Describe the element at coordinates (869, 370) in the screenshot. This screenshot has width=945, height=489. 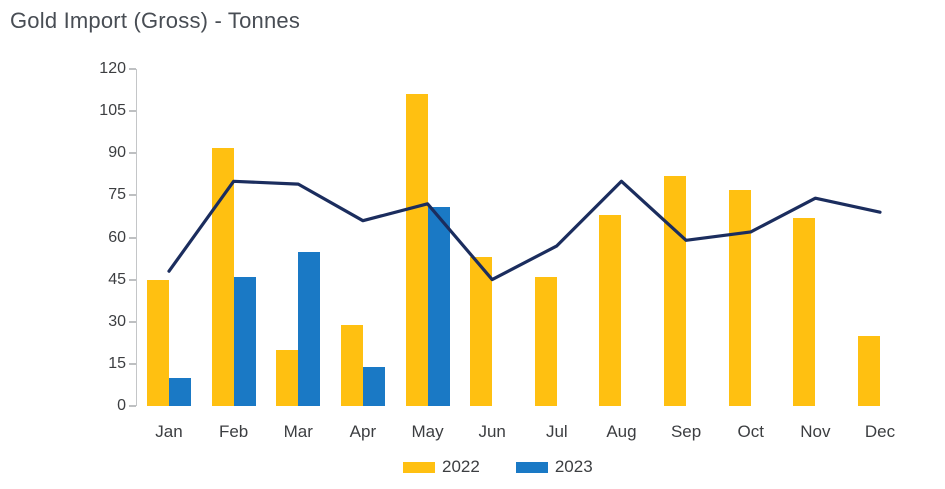
I see `bar-2022-dec` at that location.